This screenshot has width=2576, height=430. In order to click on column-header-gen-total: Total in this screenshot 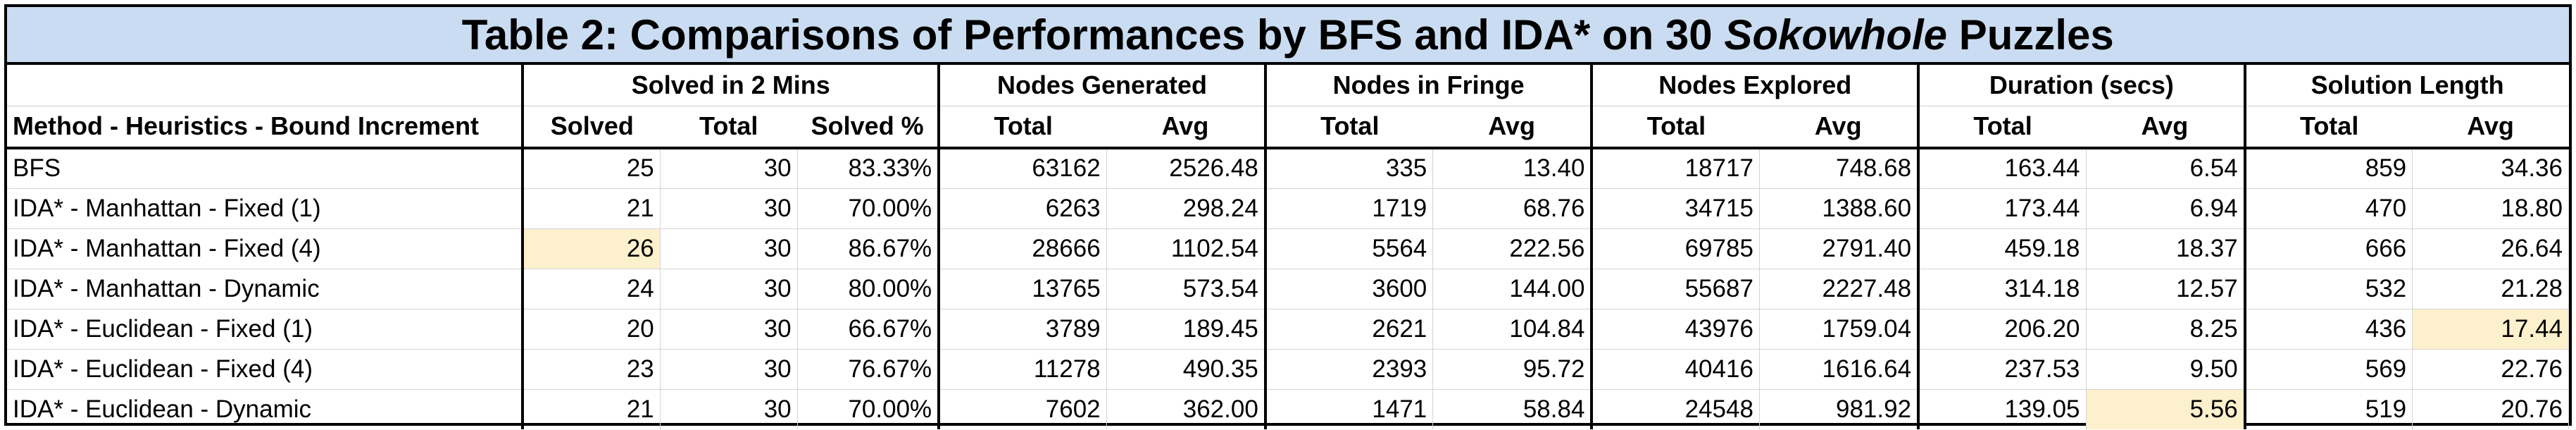, I will do `click(1023, 127)`.